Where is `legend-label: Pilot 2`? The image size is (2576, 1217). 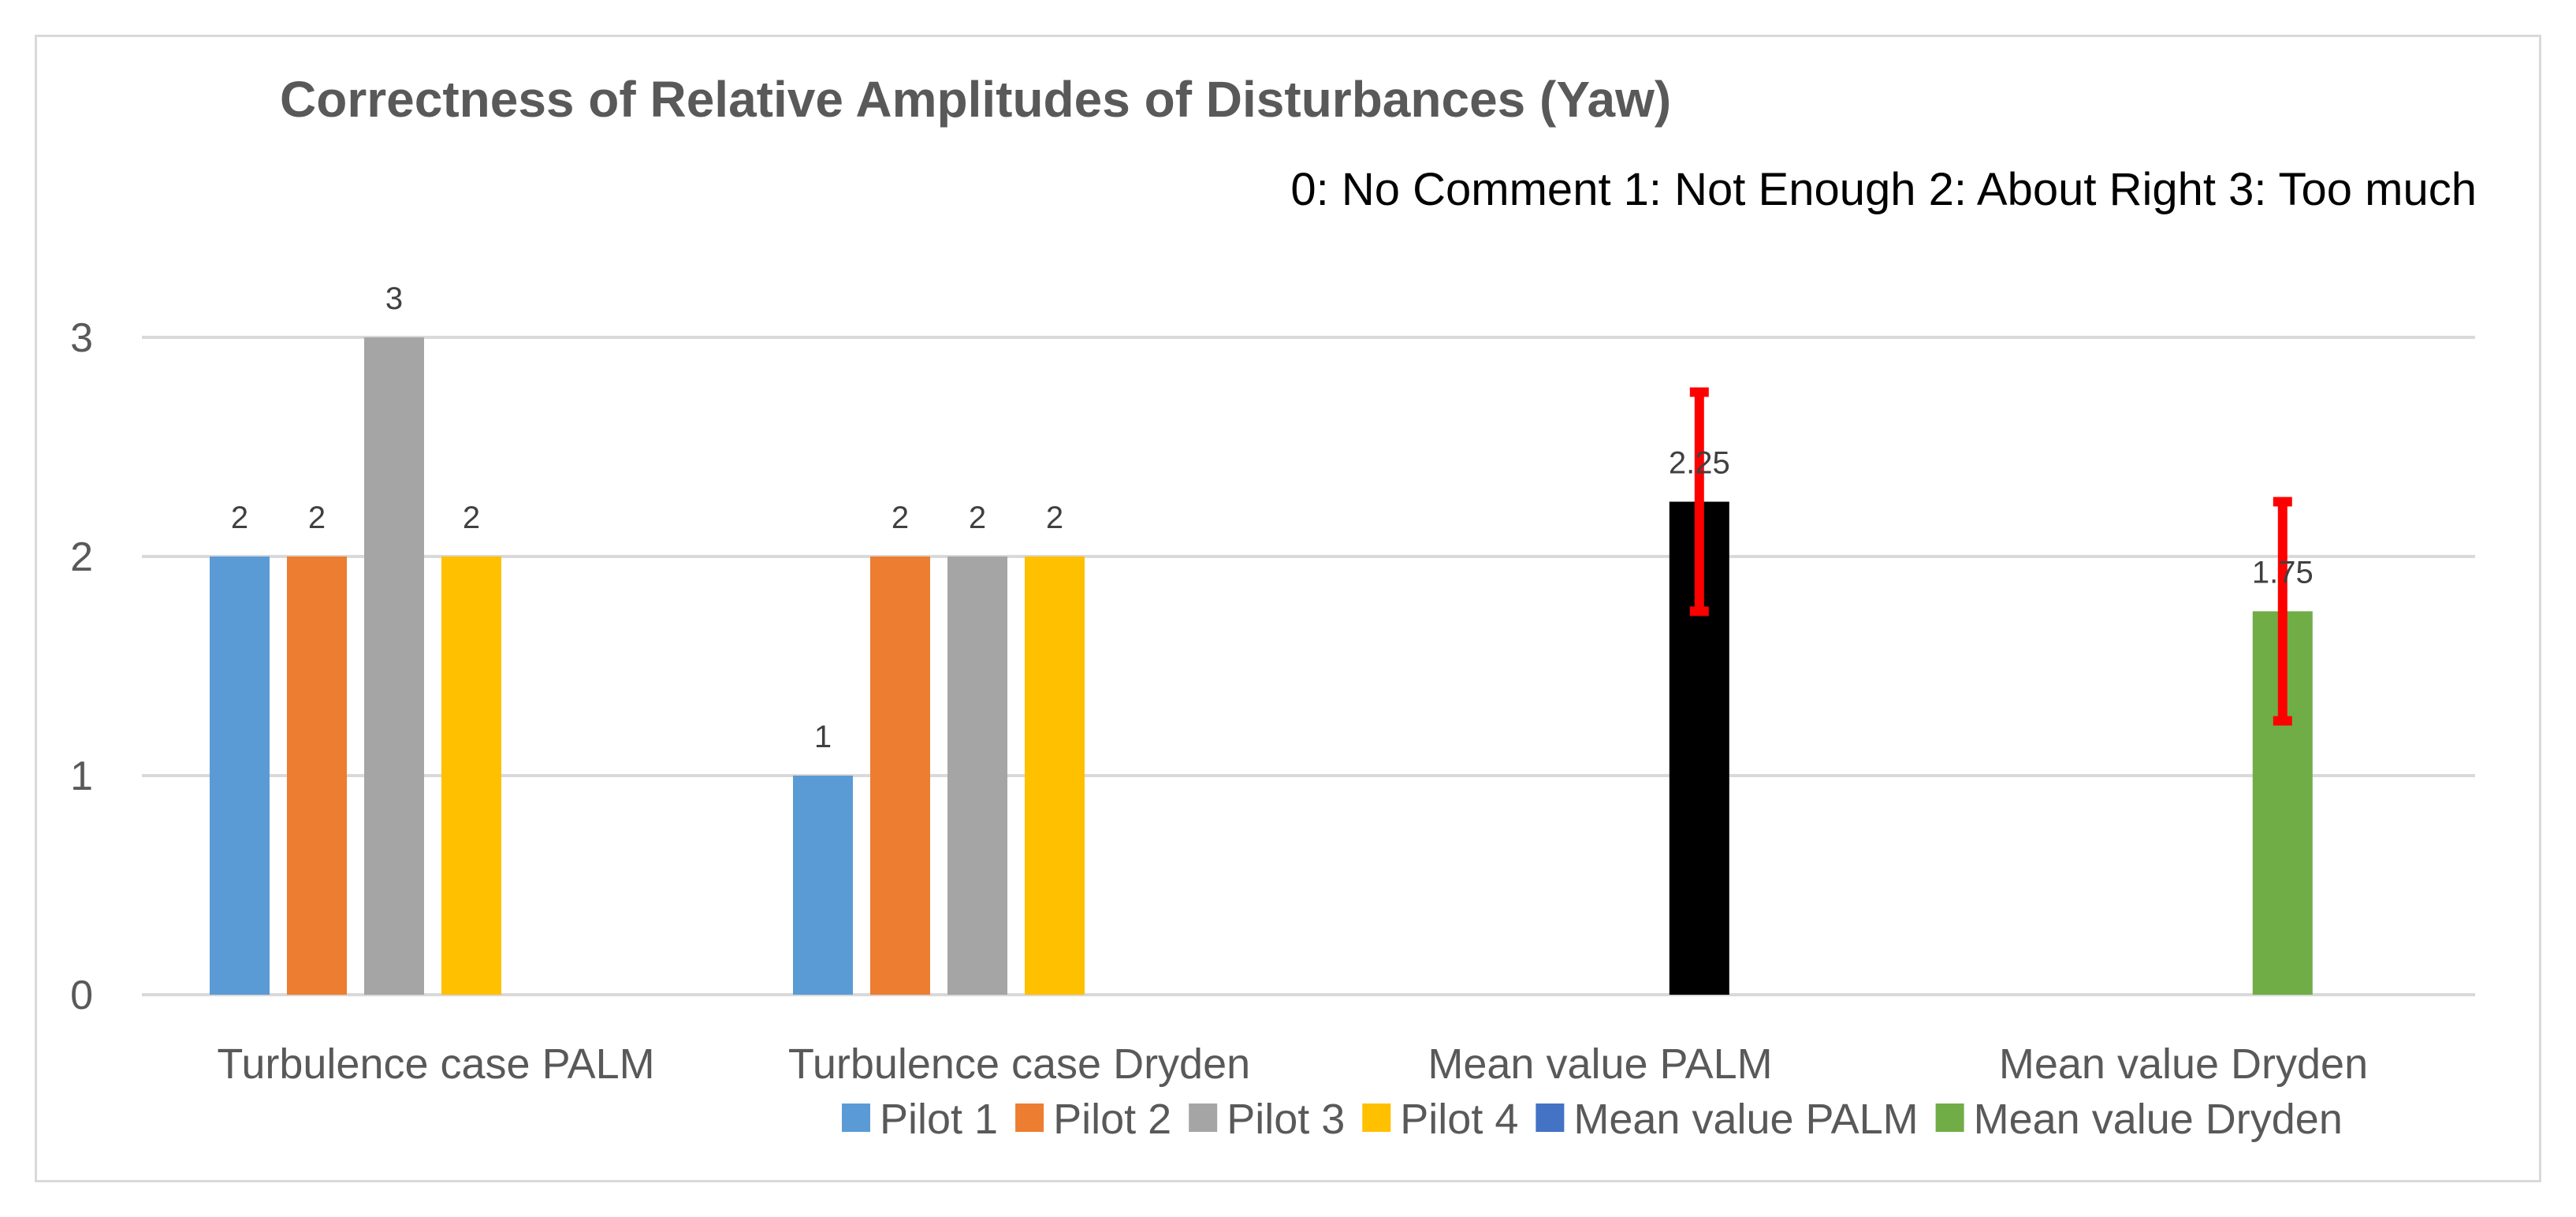
legend-label: Pilot 2 is located at coordinates (1112, 1119).